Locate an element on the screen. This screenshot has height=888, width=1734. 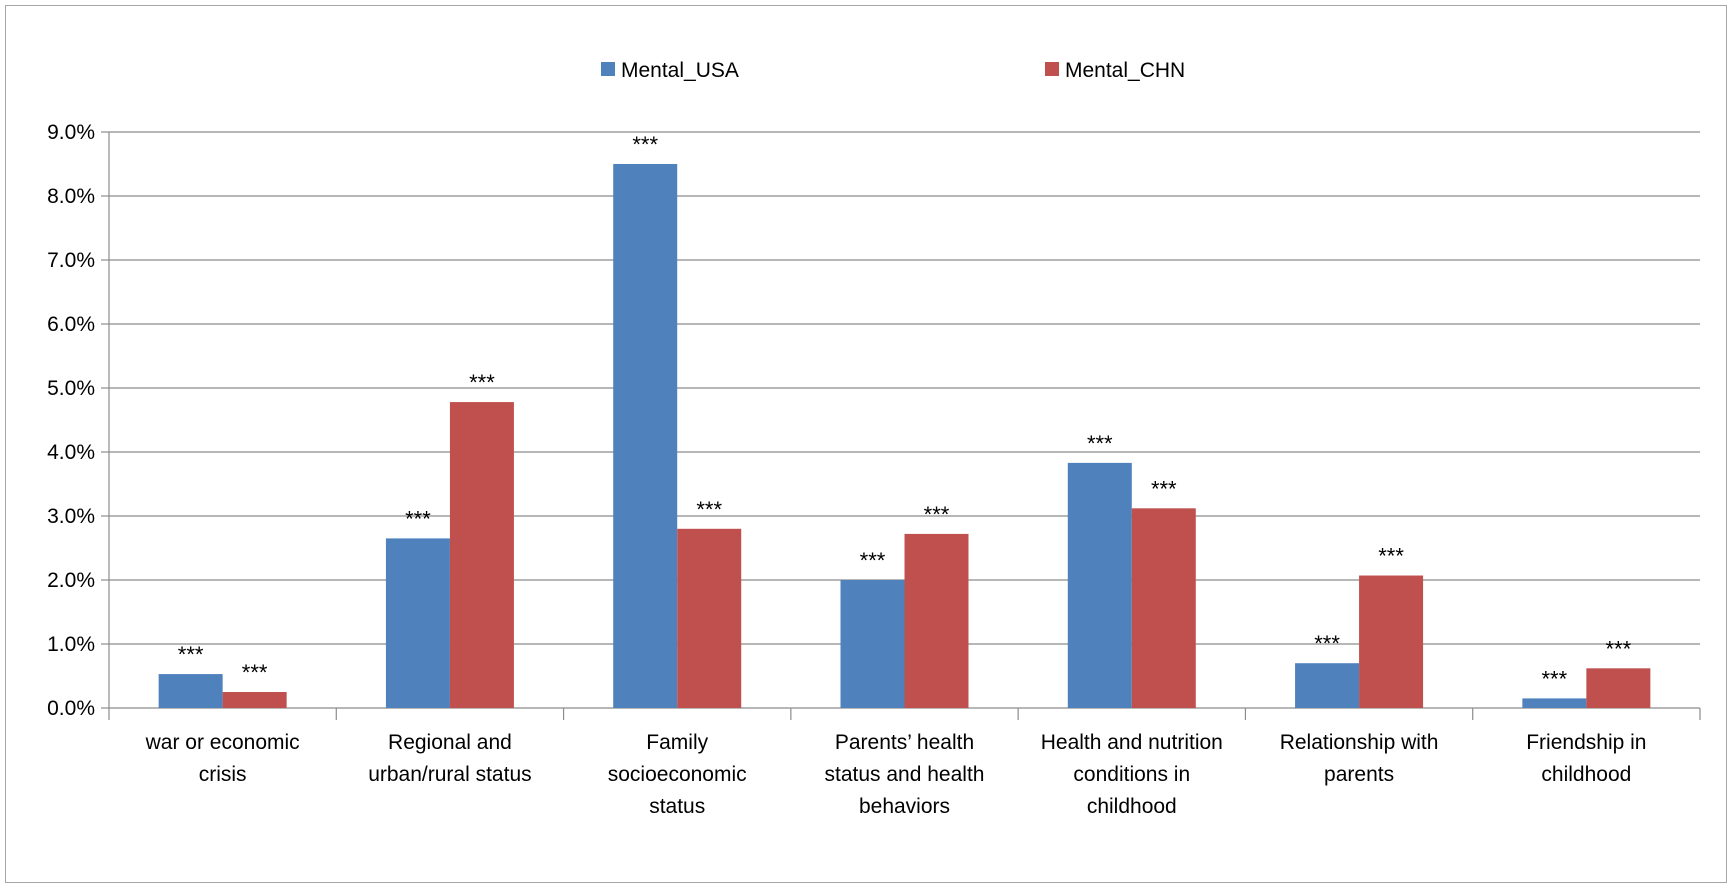
x-tick-label: war or economic is located at coordinates (222, 742).